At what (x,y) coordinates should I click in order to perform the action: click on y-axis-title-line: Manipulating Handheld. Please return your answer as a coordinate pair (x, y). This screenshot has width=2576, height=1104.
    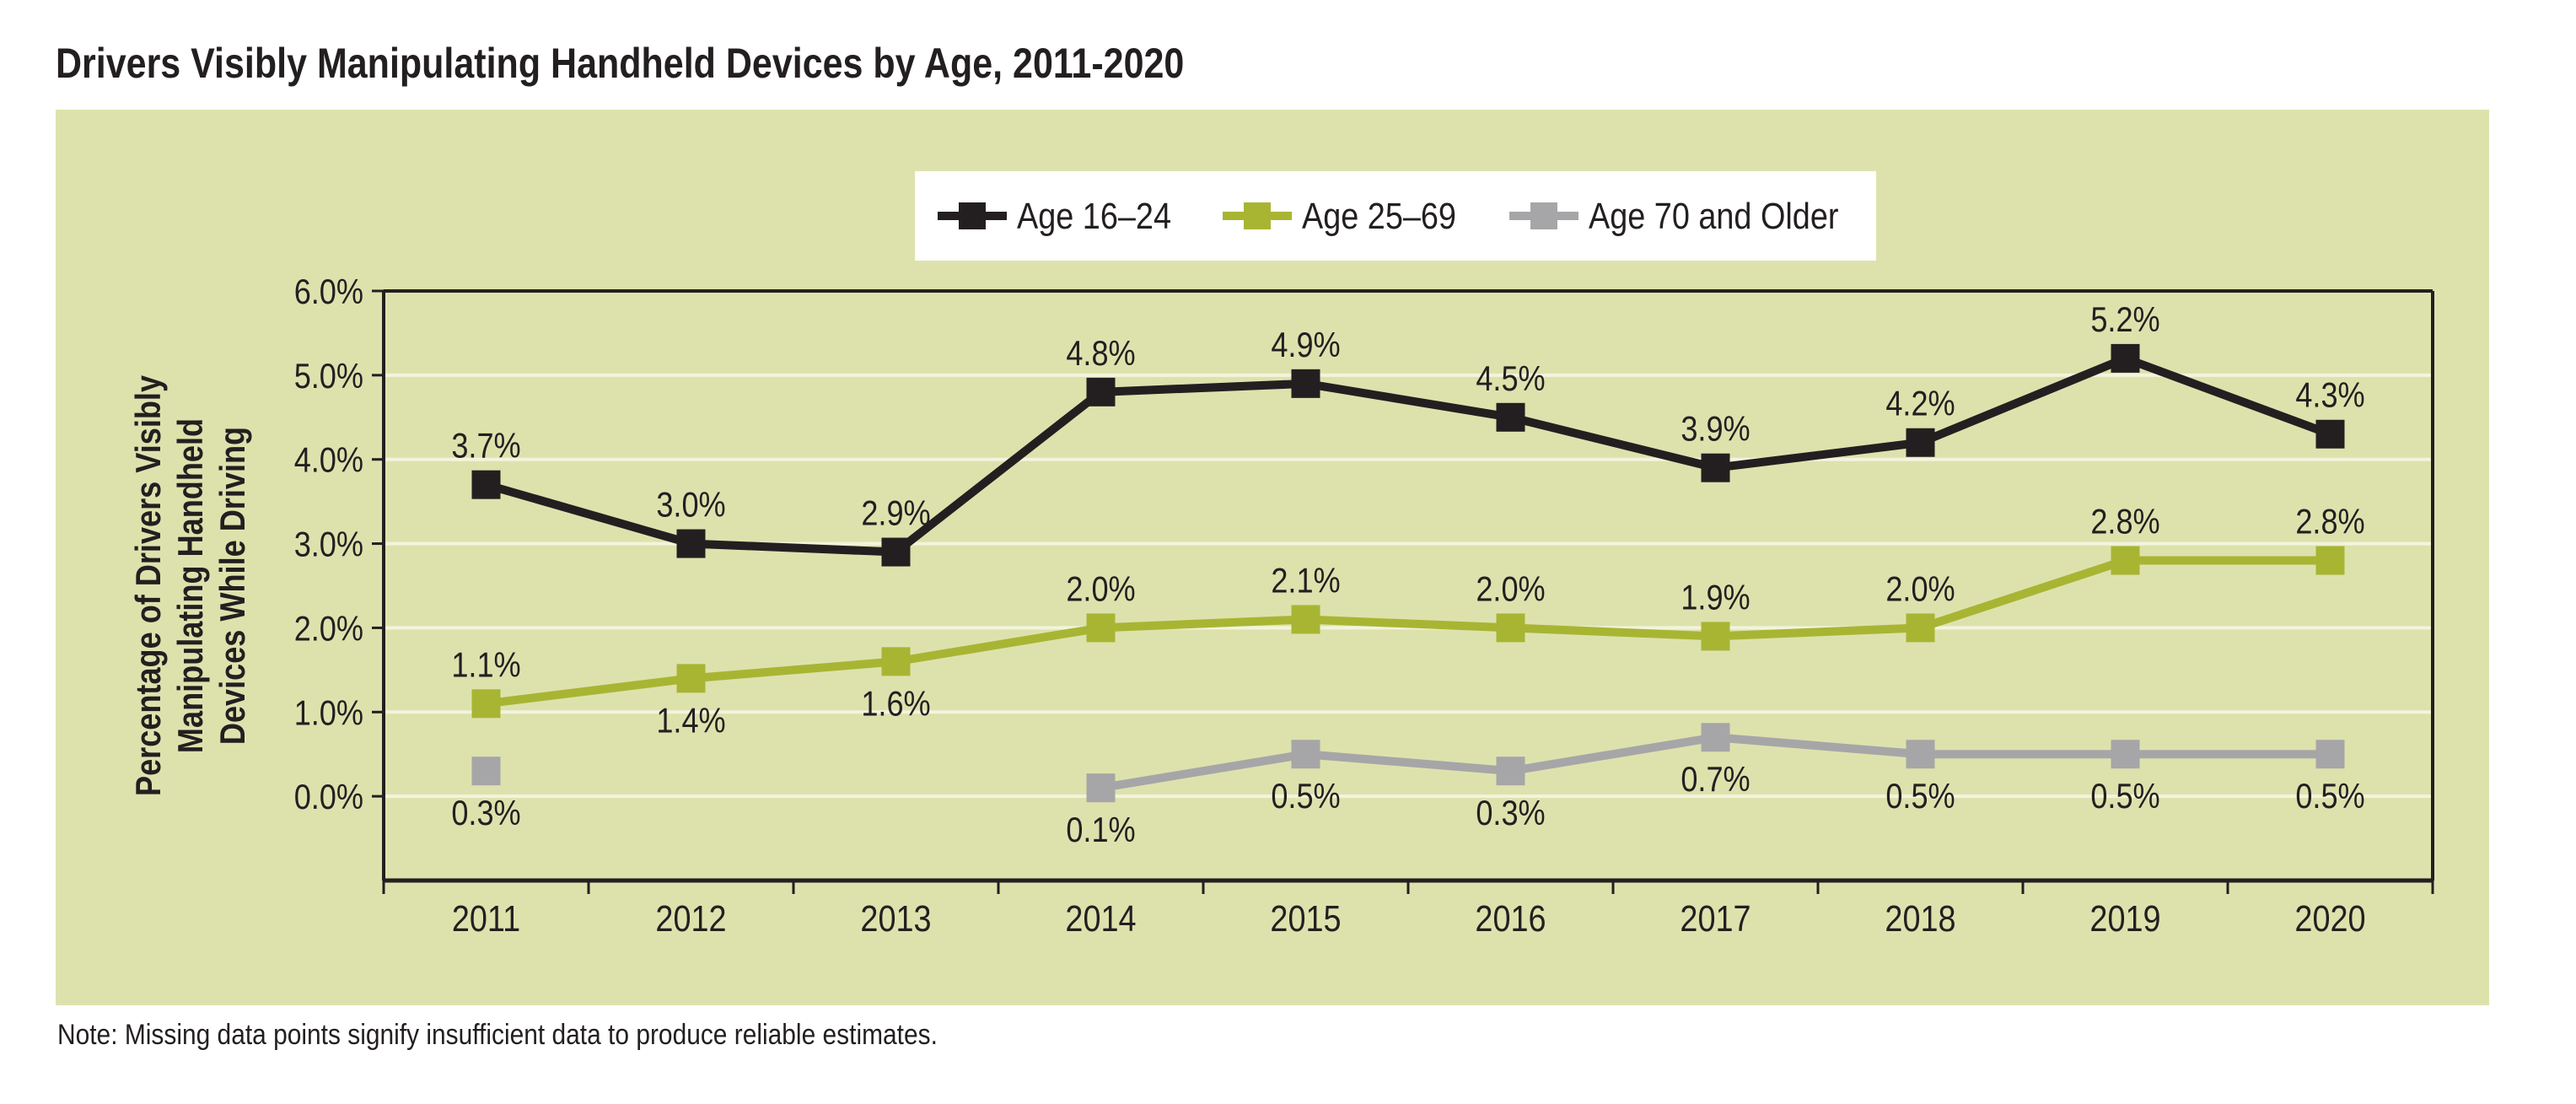
    Looking at the image, I should click on (191, 585).